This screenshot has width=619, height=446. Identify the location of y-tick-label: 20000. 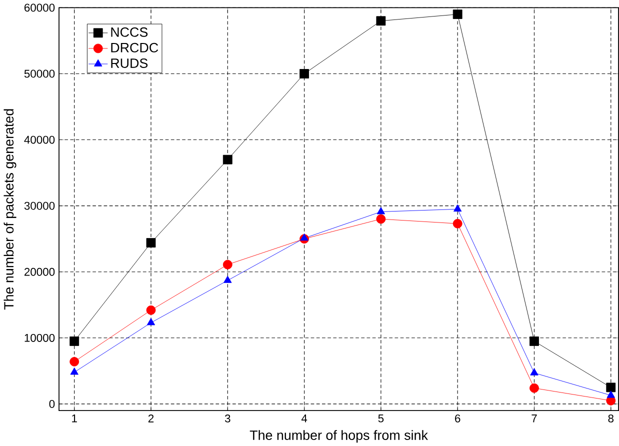
(39, 272).